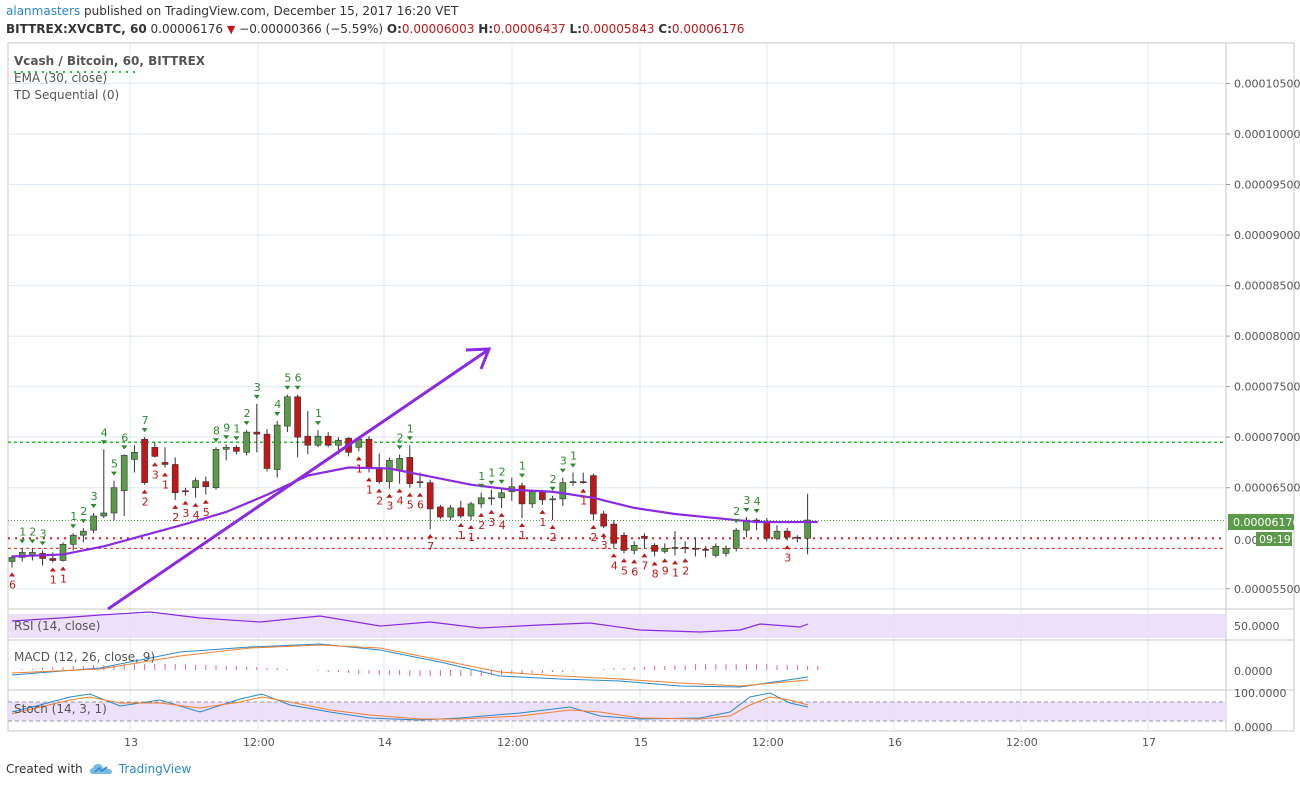 Image resolution: width=1300 pixels, height=787 pixels. What do you see at coordinates (553, 537) in the screenshot?
I see `td-buy-count: 2` at bounding box center [553, 537].